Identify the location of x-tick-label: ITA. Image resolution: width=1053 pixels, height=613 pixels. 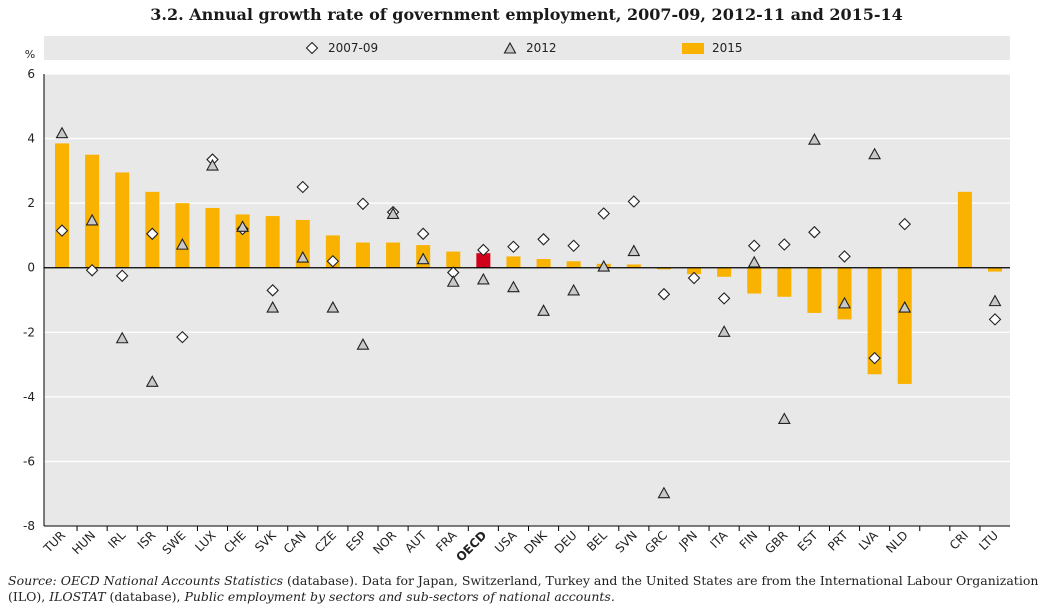
(719, 539).